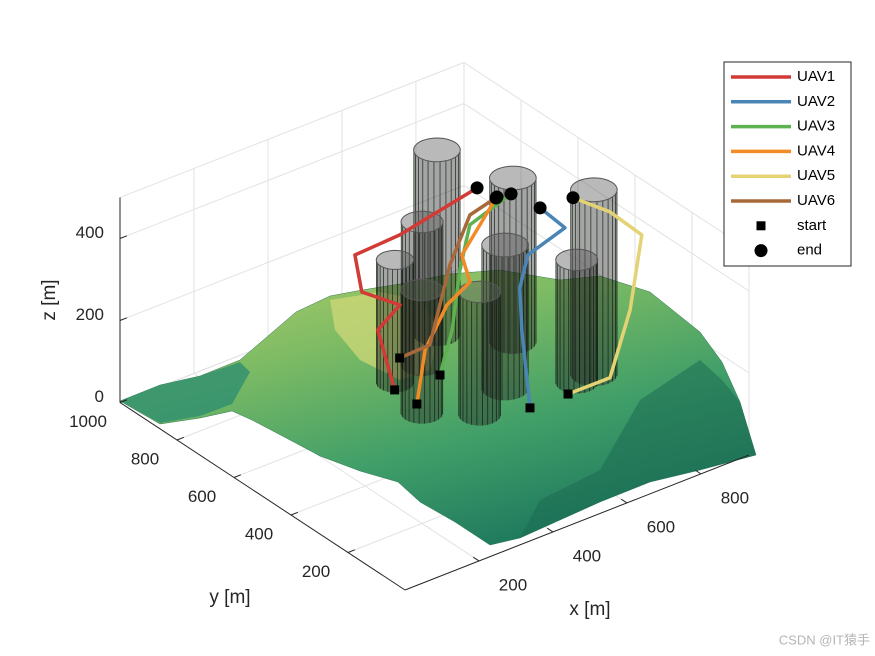  What do you see at coordinates (90, 314) in the screenshot?
I see `z-tick-label: 200` at bounding box center [90, 314].